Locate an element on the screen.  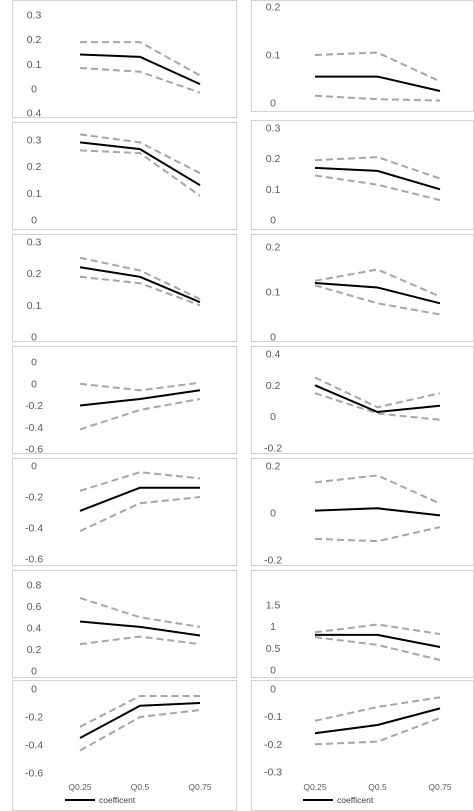
chart-panel-5: 0.3 0.2 0.1 0 is located at coordinates (124, 289).